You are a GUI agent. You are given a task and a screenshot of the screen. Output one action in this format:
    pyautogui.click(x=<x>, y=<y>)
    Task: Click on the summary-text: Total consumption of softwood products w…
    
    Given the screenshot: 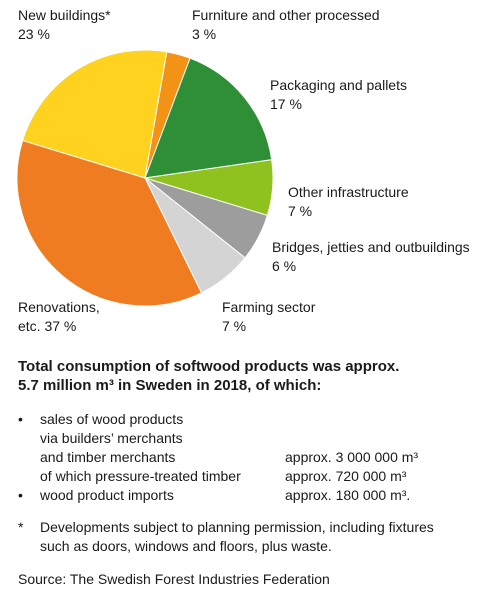 What is the action you would take?
    pyautogui.click(x=253, y=376)
    